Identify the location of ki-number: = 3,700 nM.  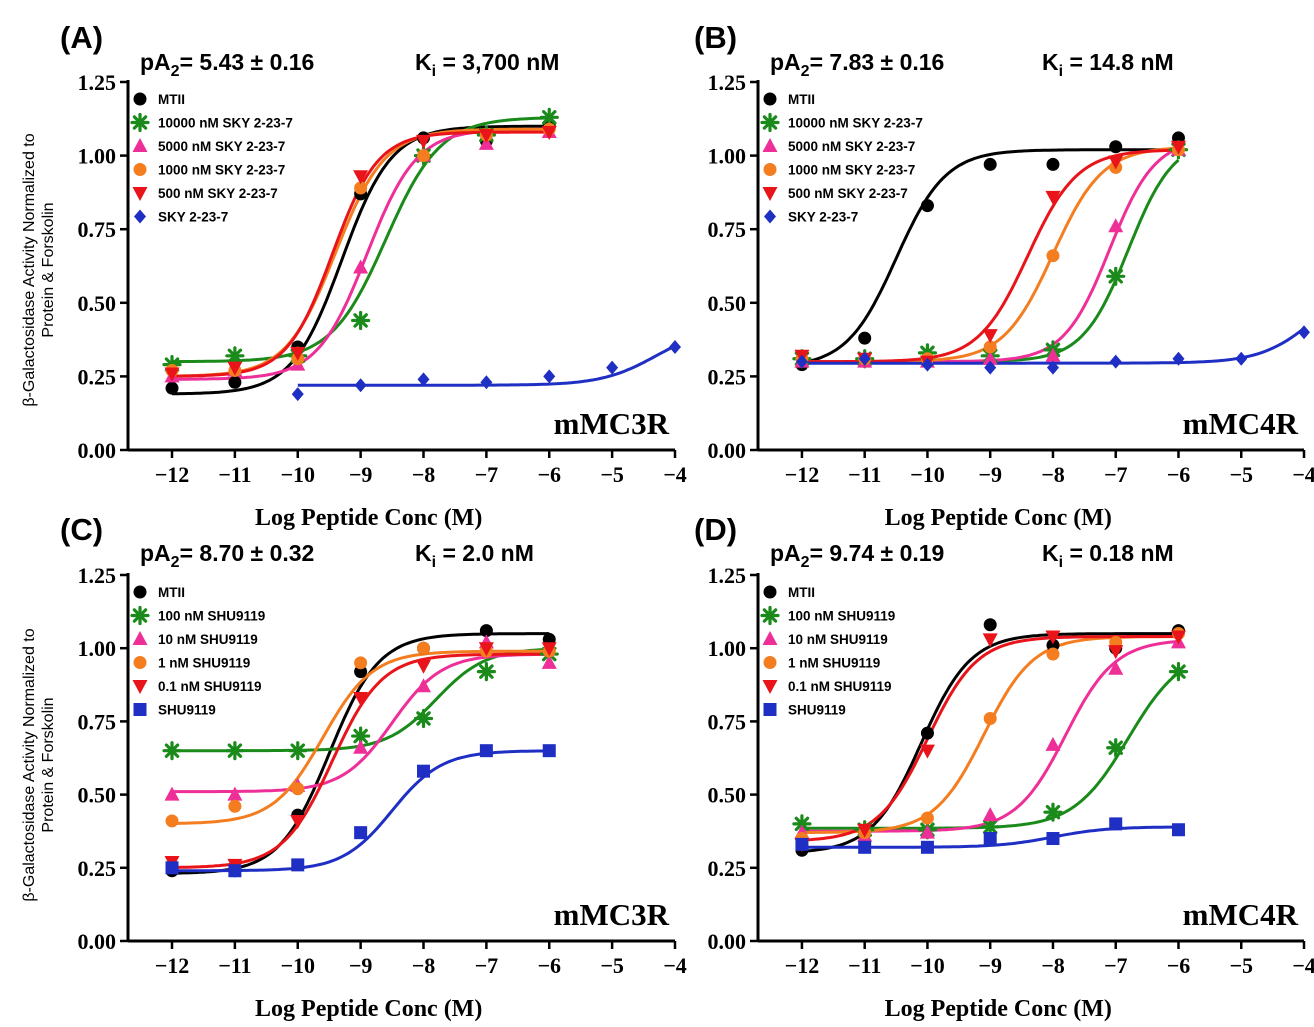
(497, 62).